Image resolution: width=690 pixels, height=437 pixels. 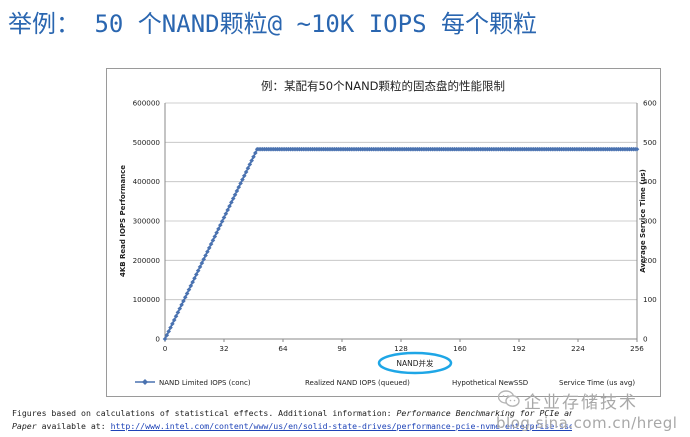 I want to click on y-tick-label-1: 100000, so click(x=147, y=299).